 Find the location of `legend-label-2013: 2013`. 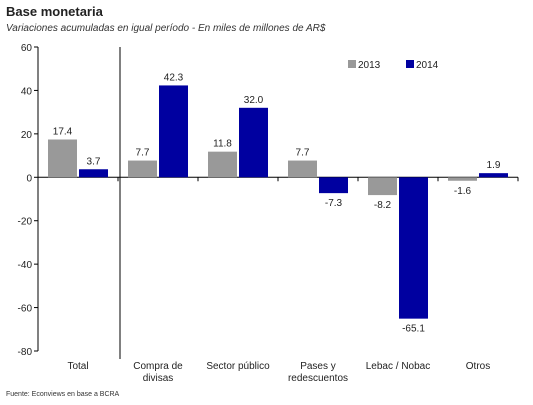

legend-label-2013: 2013 is located at coordinates (369, 65).